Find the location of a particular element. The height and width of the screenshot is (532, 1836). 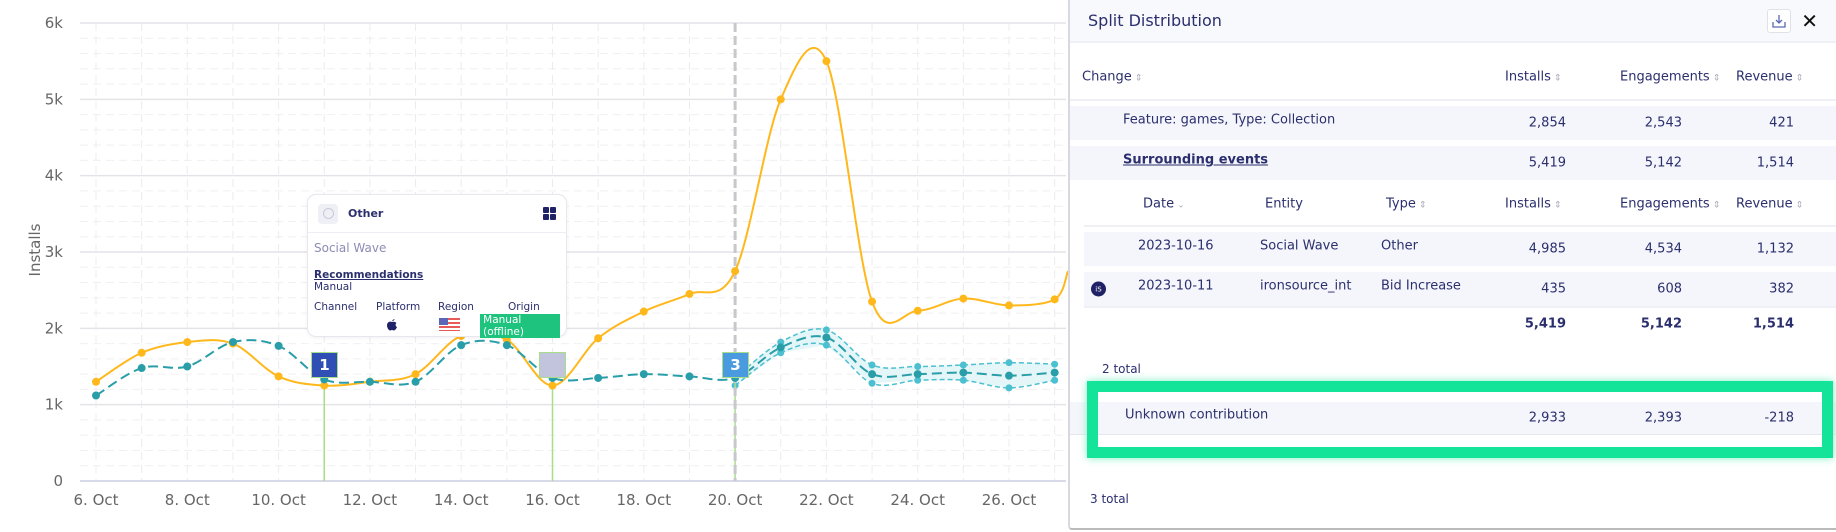

tooltip-method: Manual is located at coordinates (333, 287).